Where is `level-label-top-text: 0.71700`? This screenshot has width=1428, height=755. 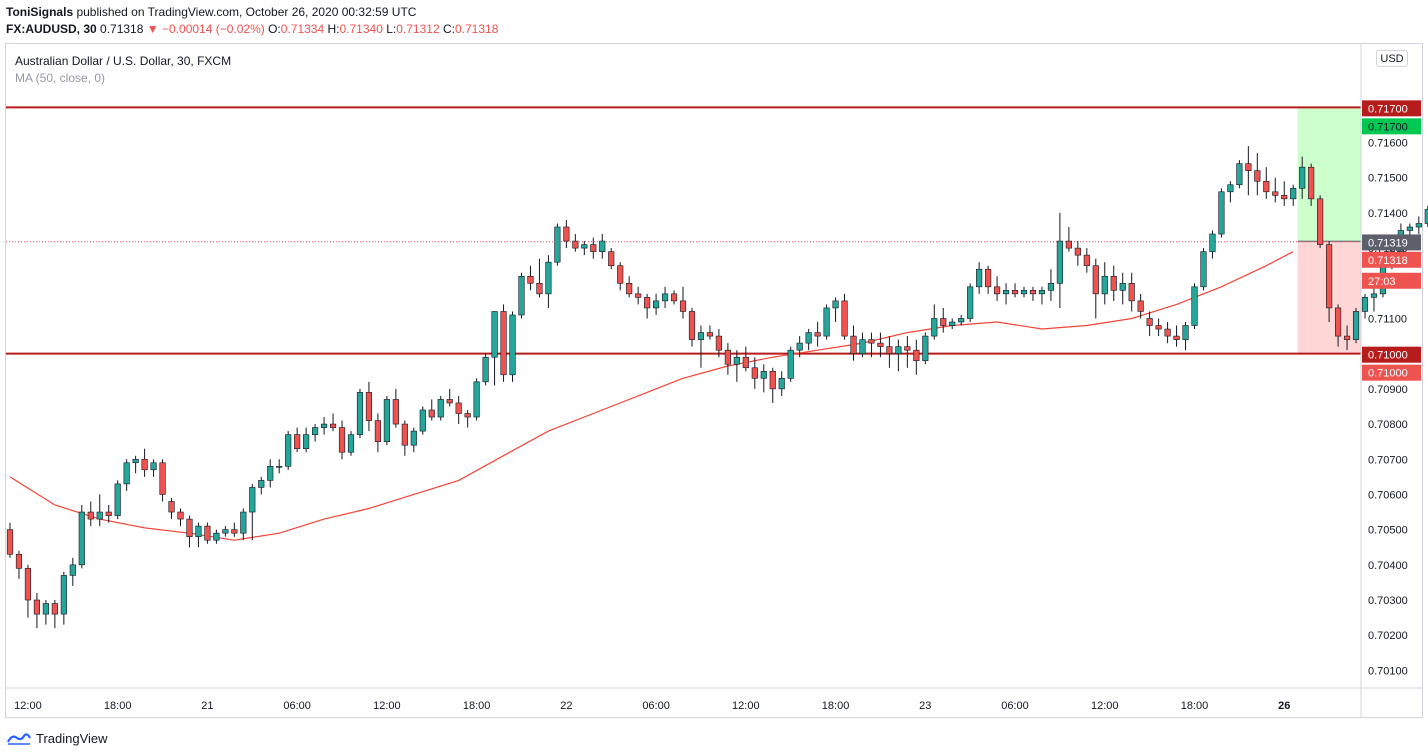 level-label-top-text: 0.71700 is located at coordinates (1388, 109).